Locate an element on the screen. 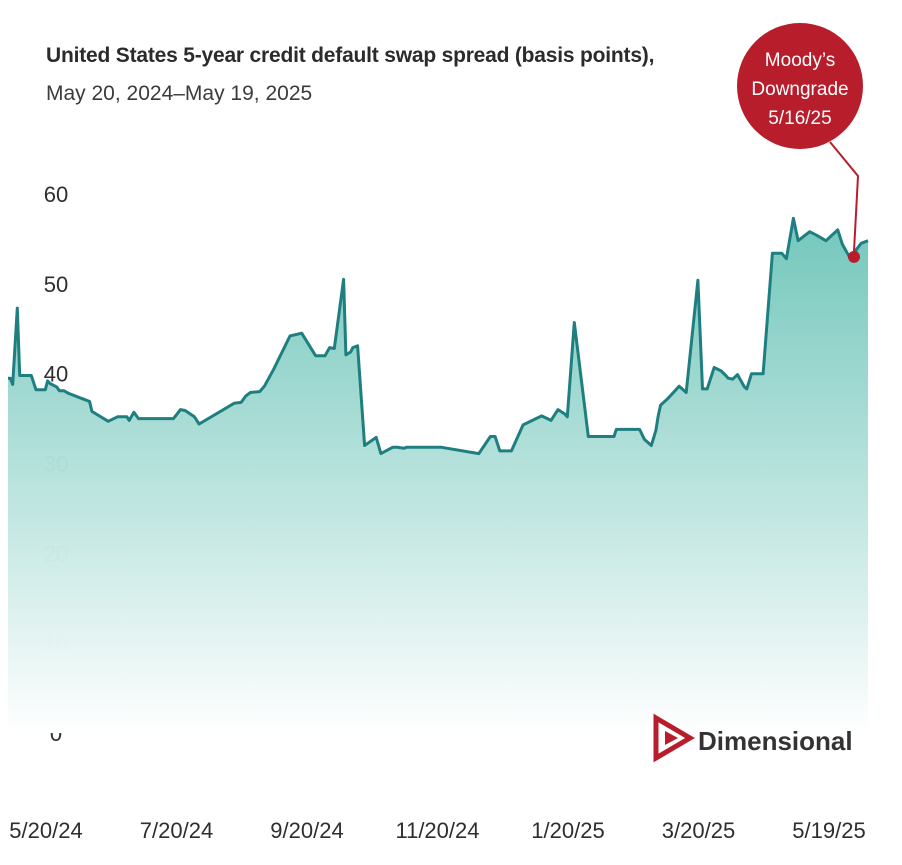 Image resolution: width=902 pixels, height=865 pixels. annotation-text-line-1: Downgrade is located at coordinates (799, 89).